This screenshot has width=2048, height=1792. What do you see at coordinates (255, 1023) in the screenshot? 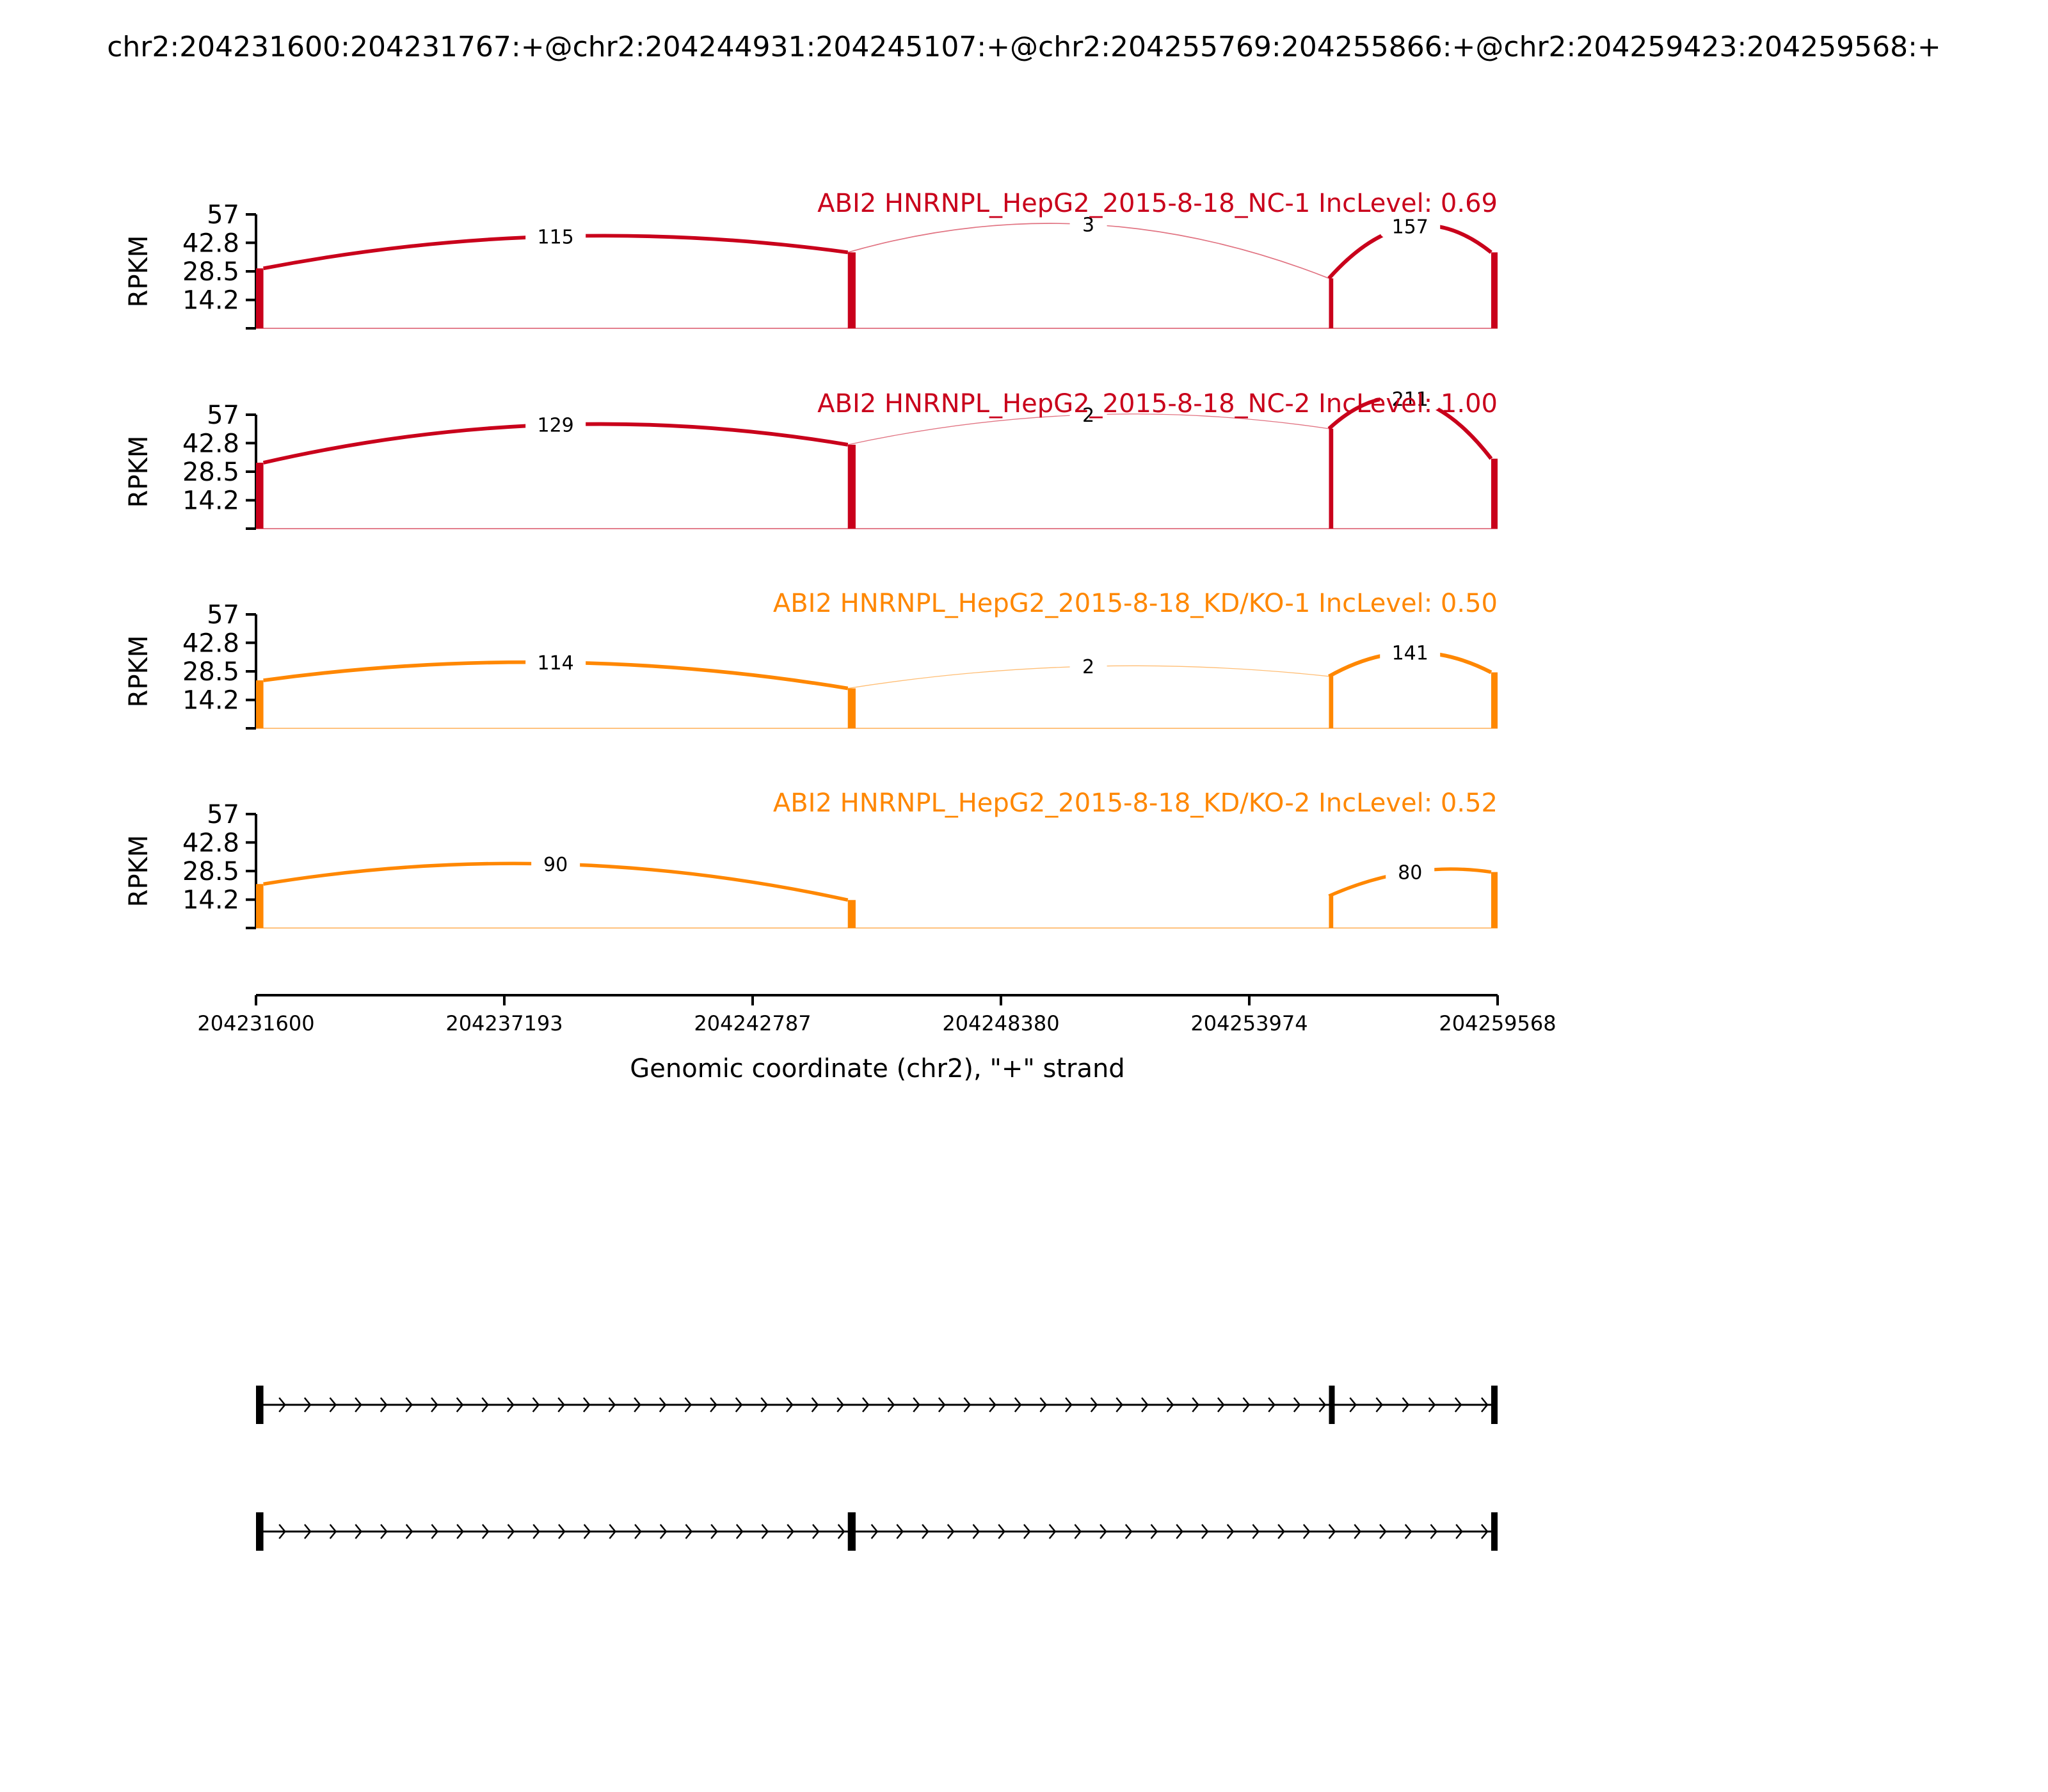
I see `x-tick-label: 204231600` at bounding box center [255, 1023].